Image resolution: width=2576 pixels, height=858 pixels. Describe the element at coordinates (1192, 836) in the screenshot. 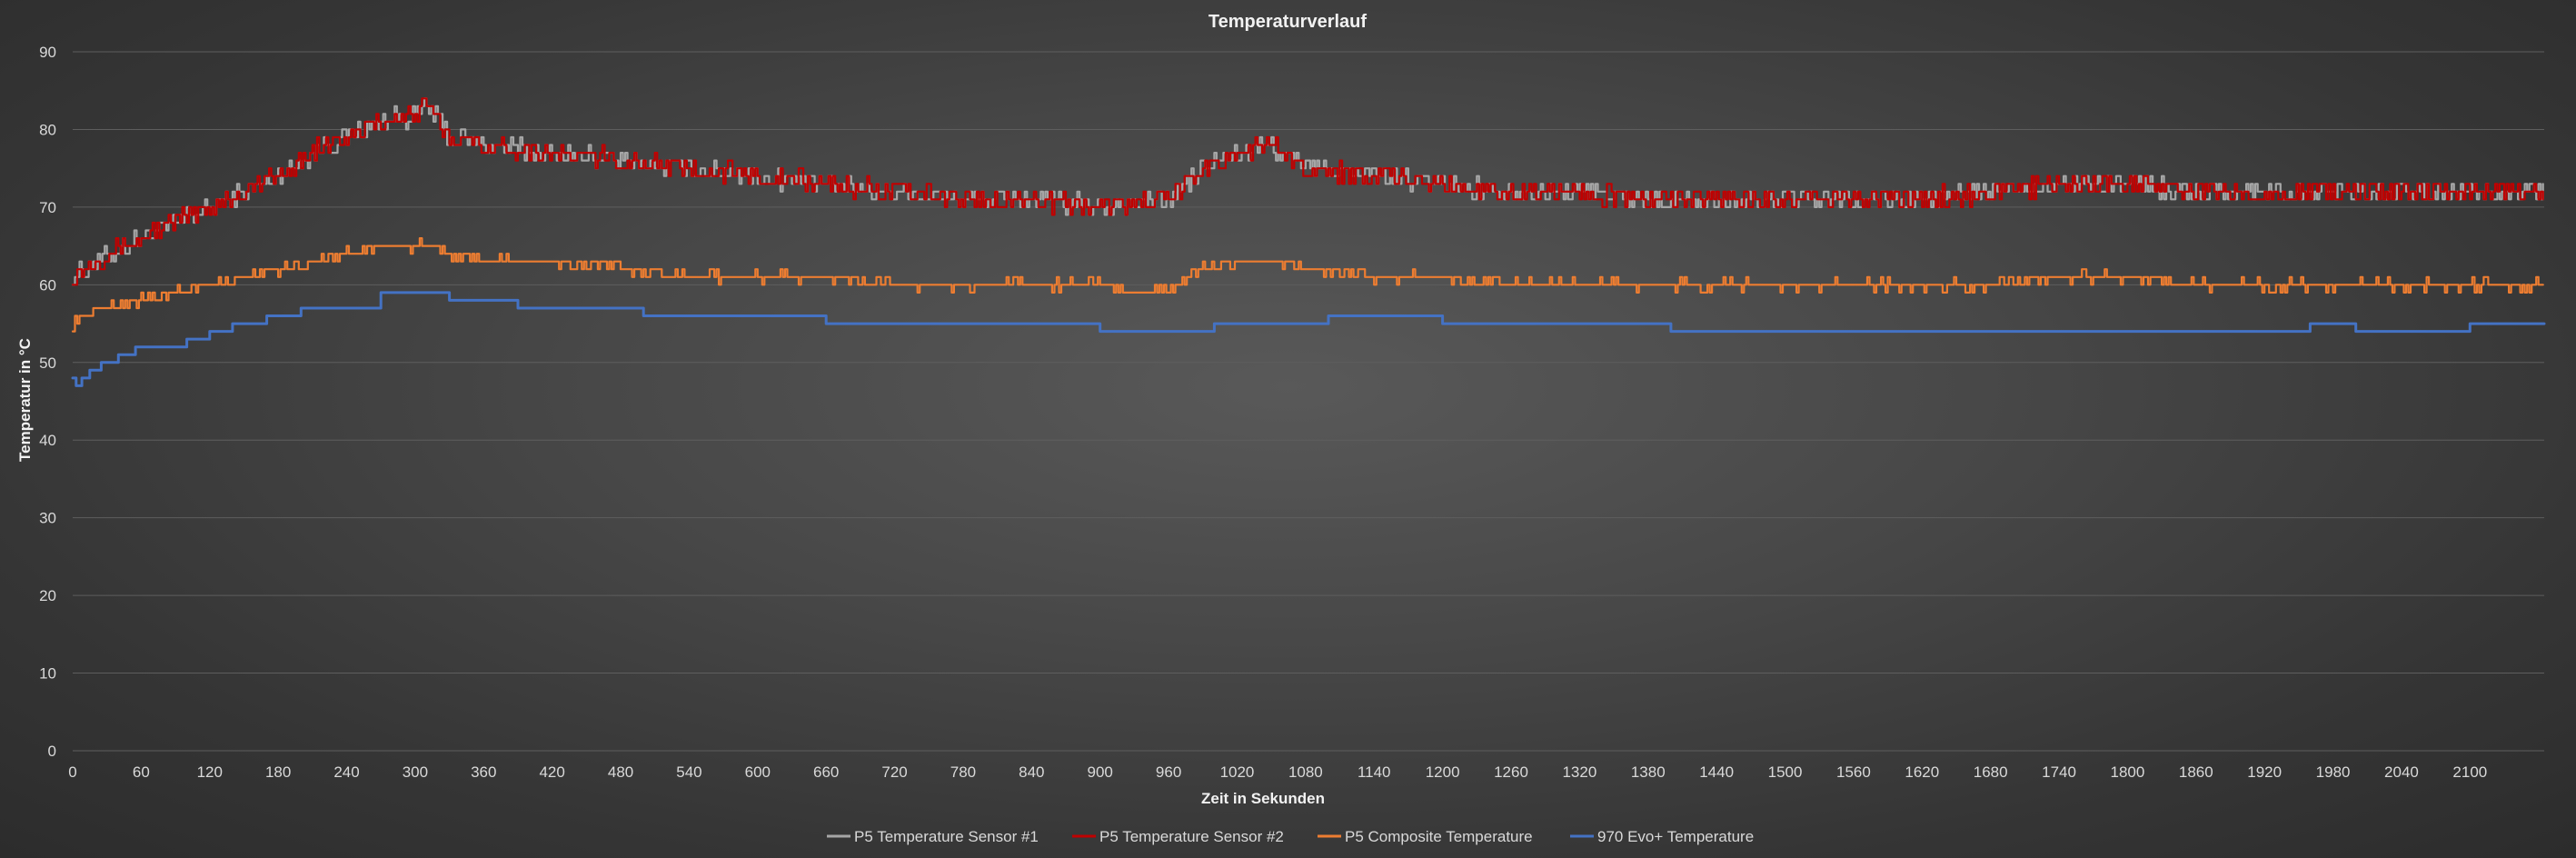

I see `legend-label: P5 Temperature Sensor #2` at that location.